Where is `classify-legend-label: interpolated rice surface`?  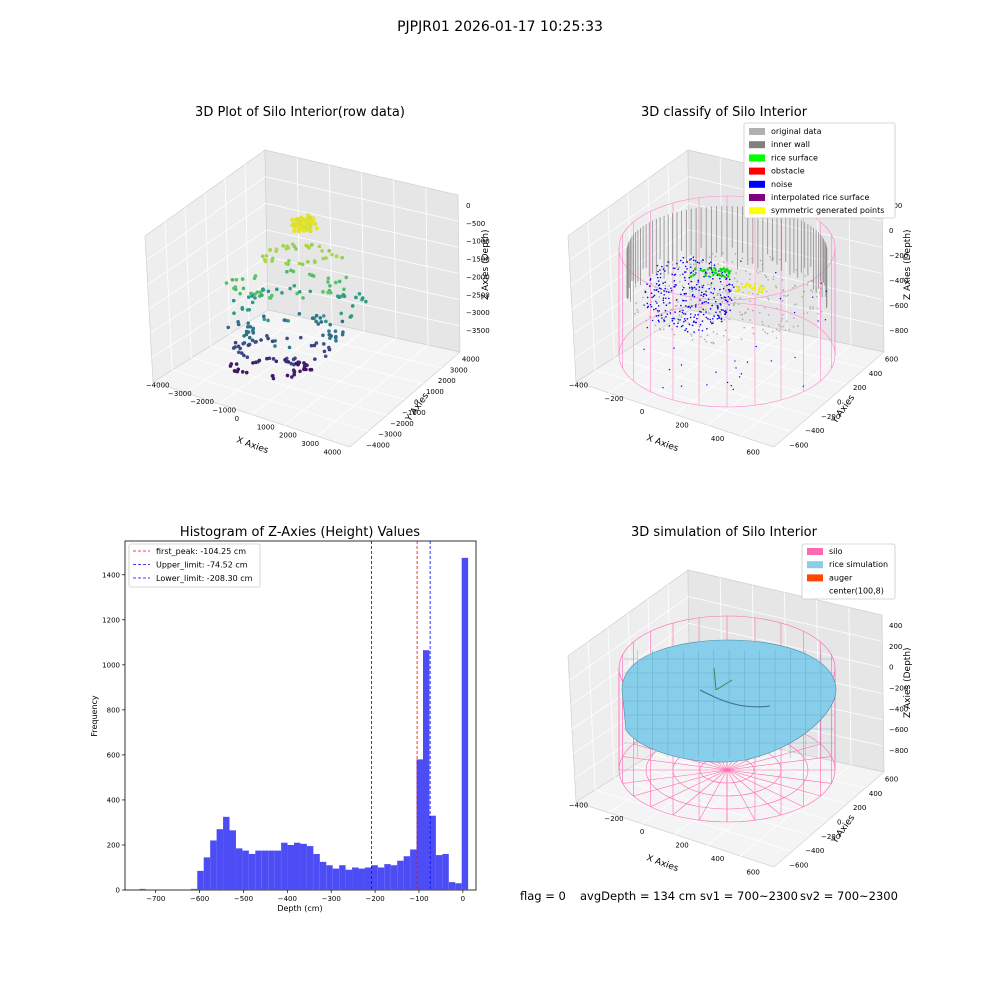
classify-legend-label: interpolated rice surface is located at coordinates (820, 197).